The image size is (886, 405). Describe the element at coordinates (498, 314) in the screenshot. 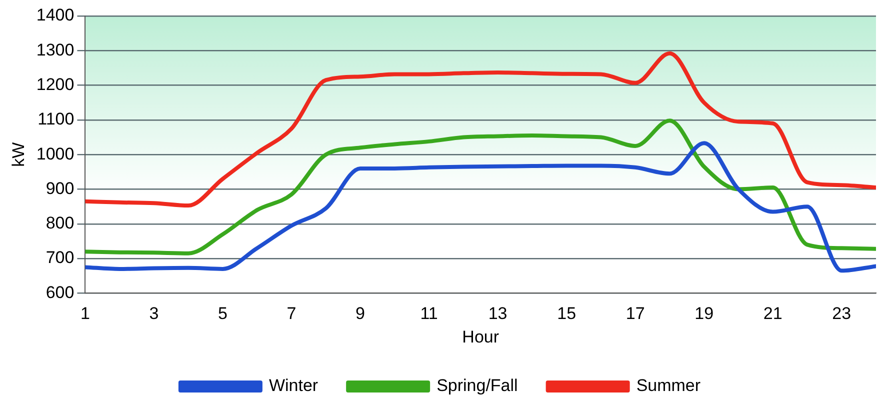

I see `x-tick-label: 13` at that location.